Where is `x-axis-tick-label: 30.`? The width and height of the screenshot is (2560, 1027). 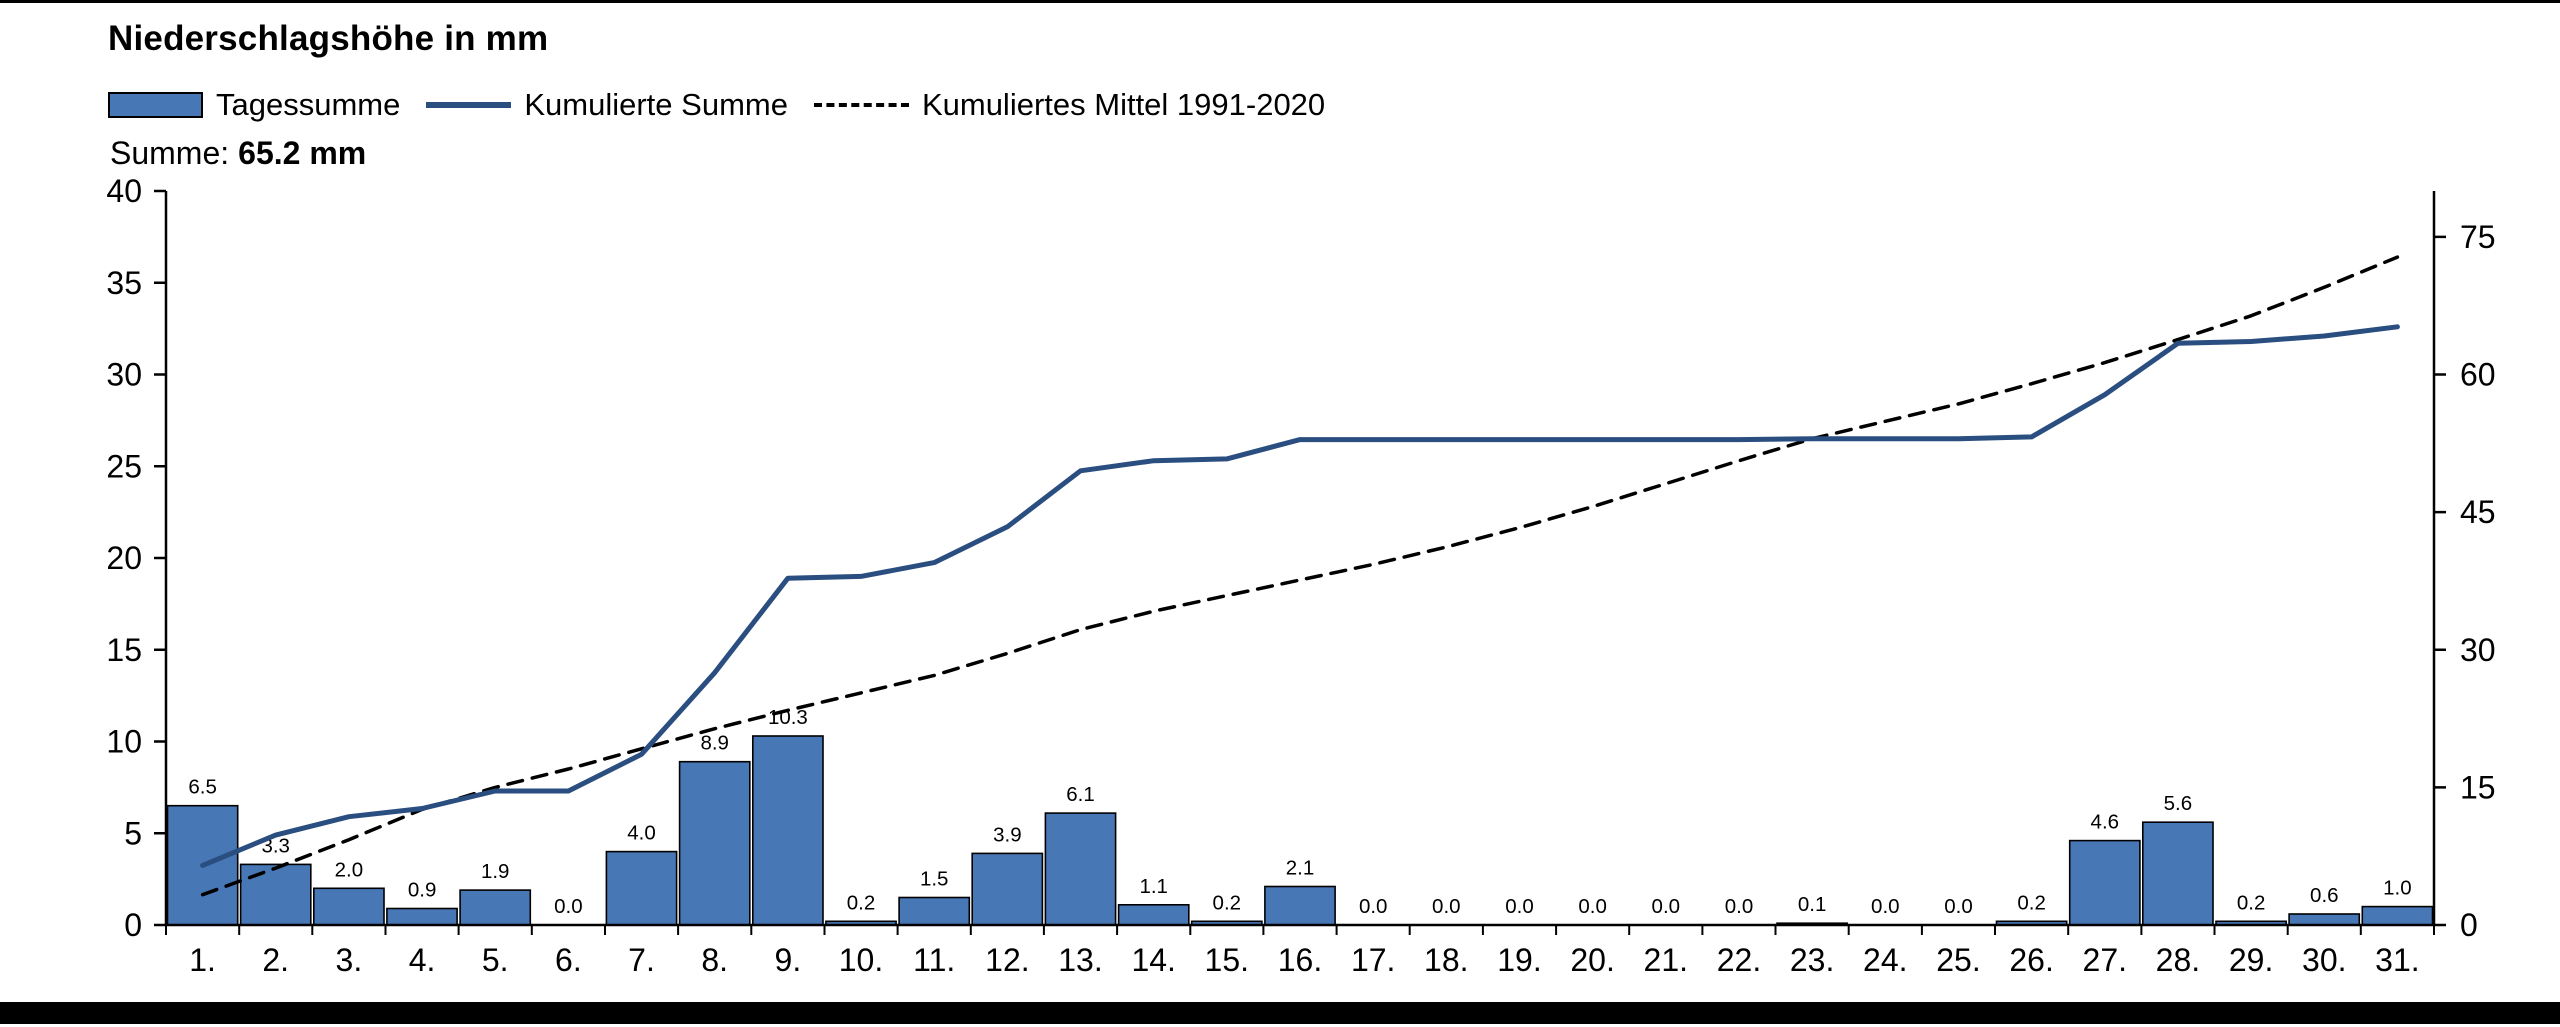 x-axis-tick-label: 30. is located at coordinates (2324, 960).